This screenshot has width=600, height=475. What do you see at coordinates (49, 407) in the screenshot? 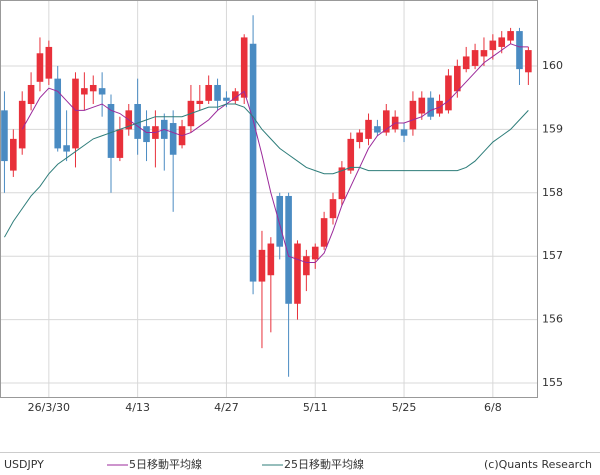
I see `x-tick-label: 26/3/30` at bounding box center [49, 407].